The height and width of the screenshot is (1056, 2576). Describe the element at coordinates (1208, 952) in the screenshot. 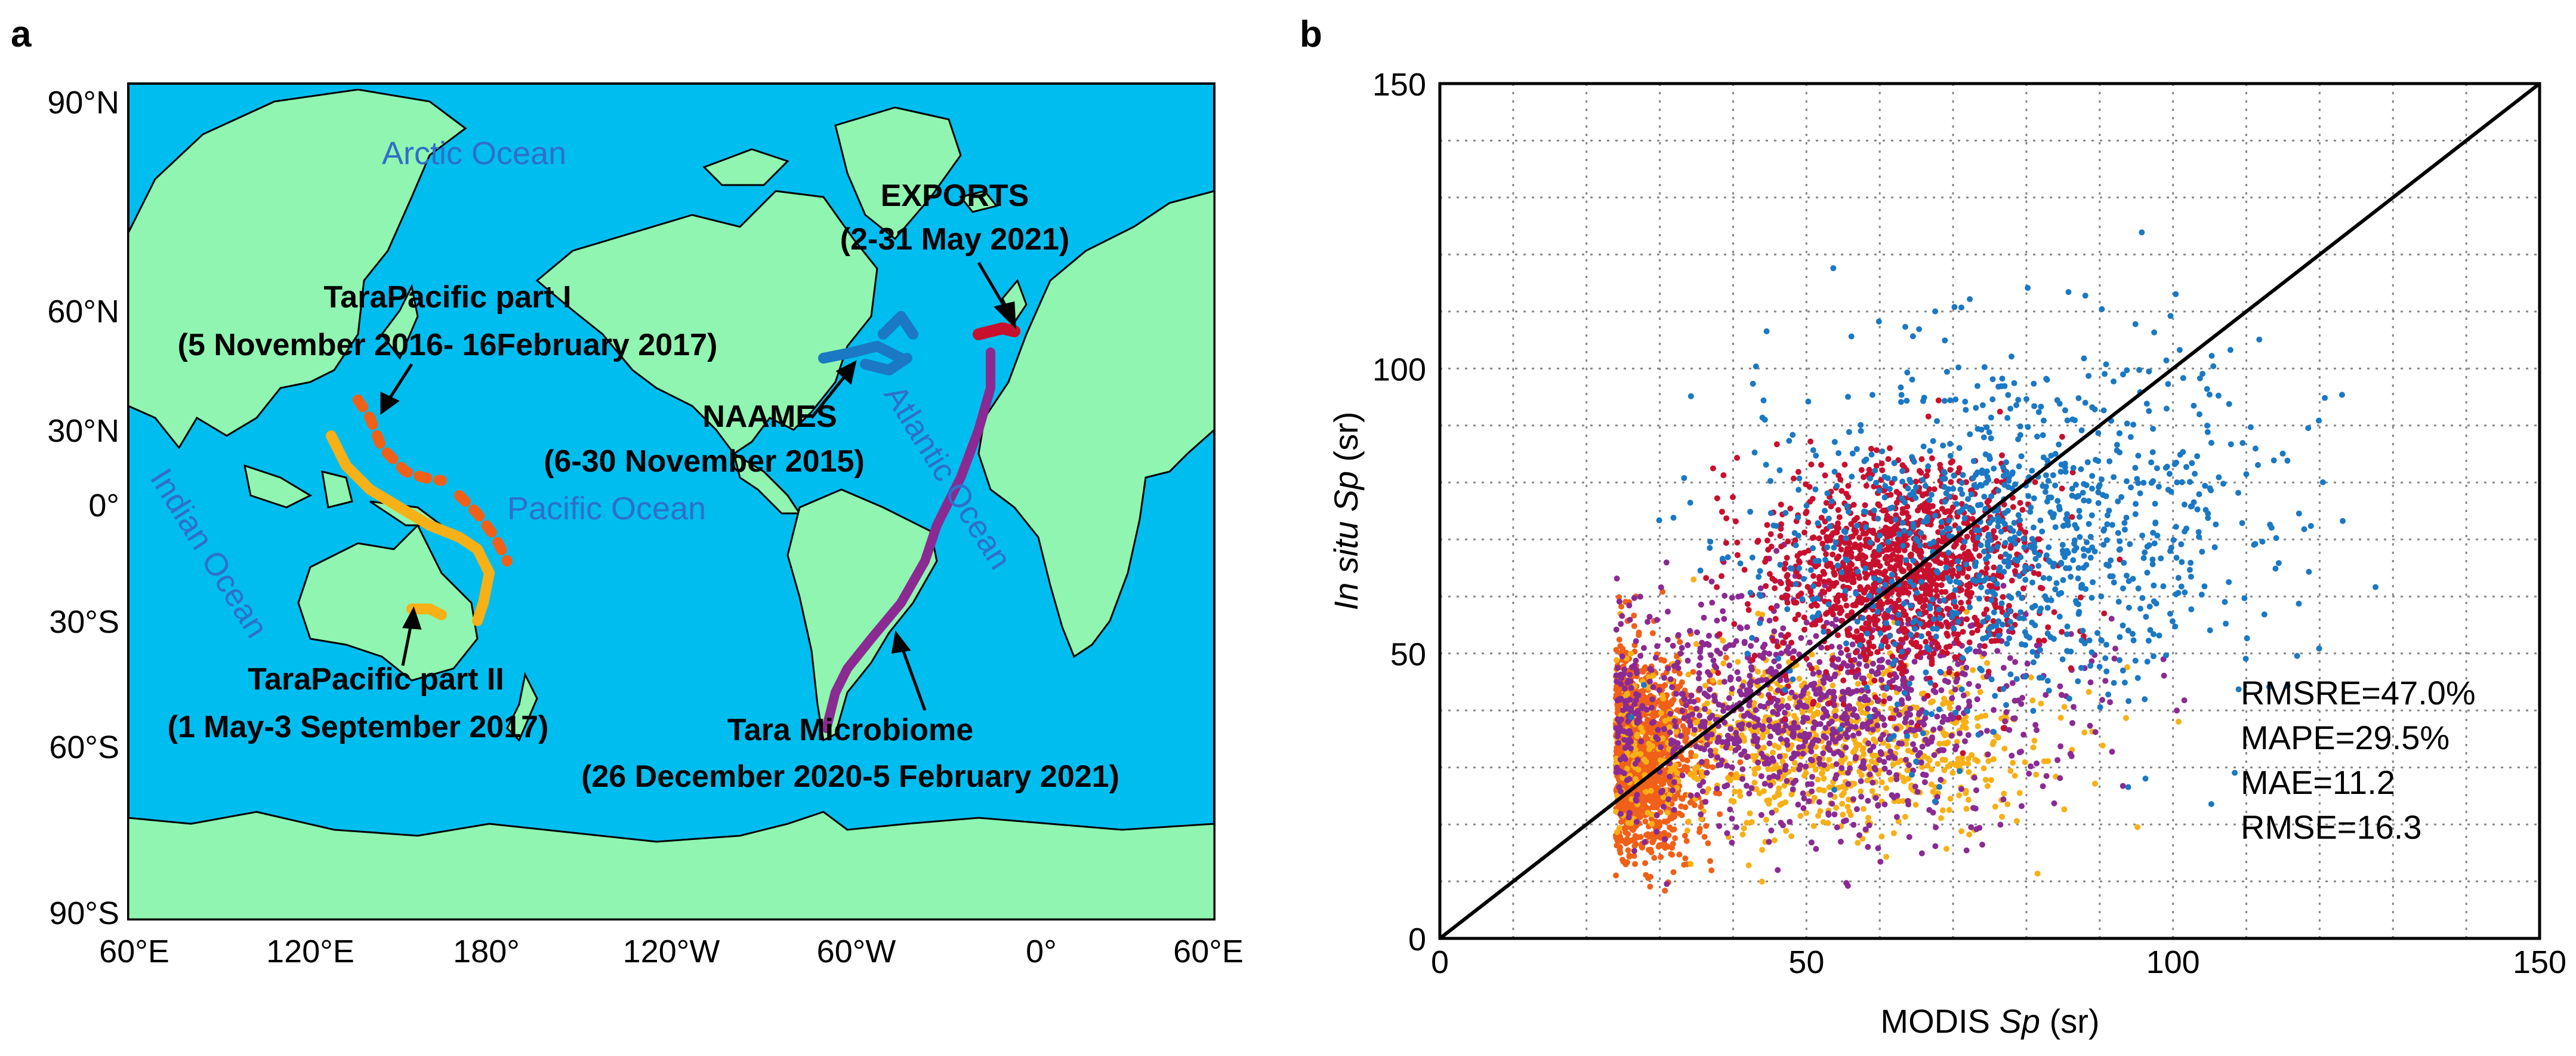

I see `map-xtick: 60°E` at that location.